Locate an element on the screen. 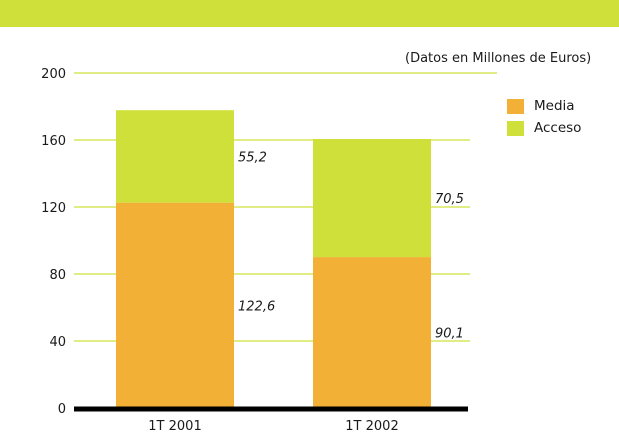 The image size is (619, 446). legend-item-media: Media is located at coordinates (544, 106).